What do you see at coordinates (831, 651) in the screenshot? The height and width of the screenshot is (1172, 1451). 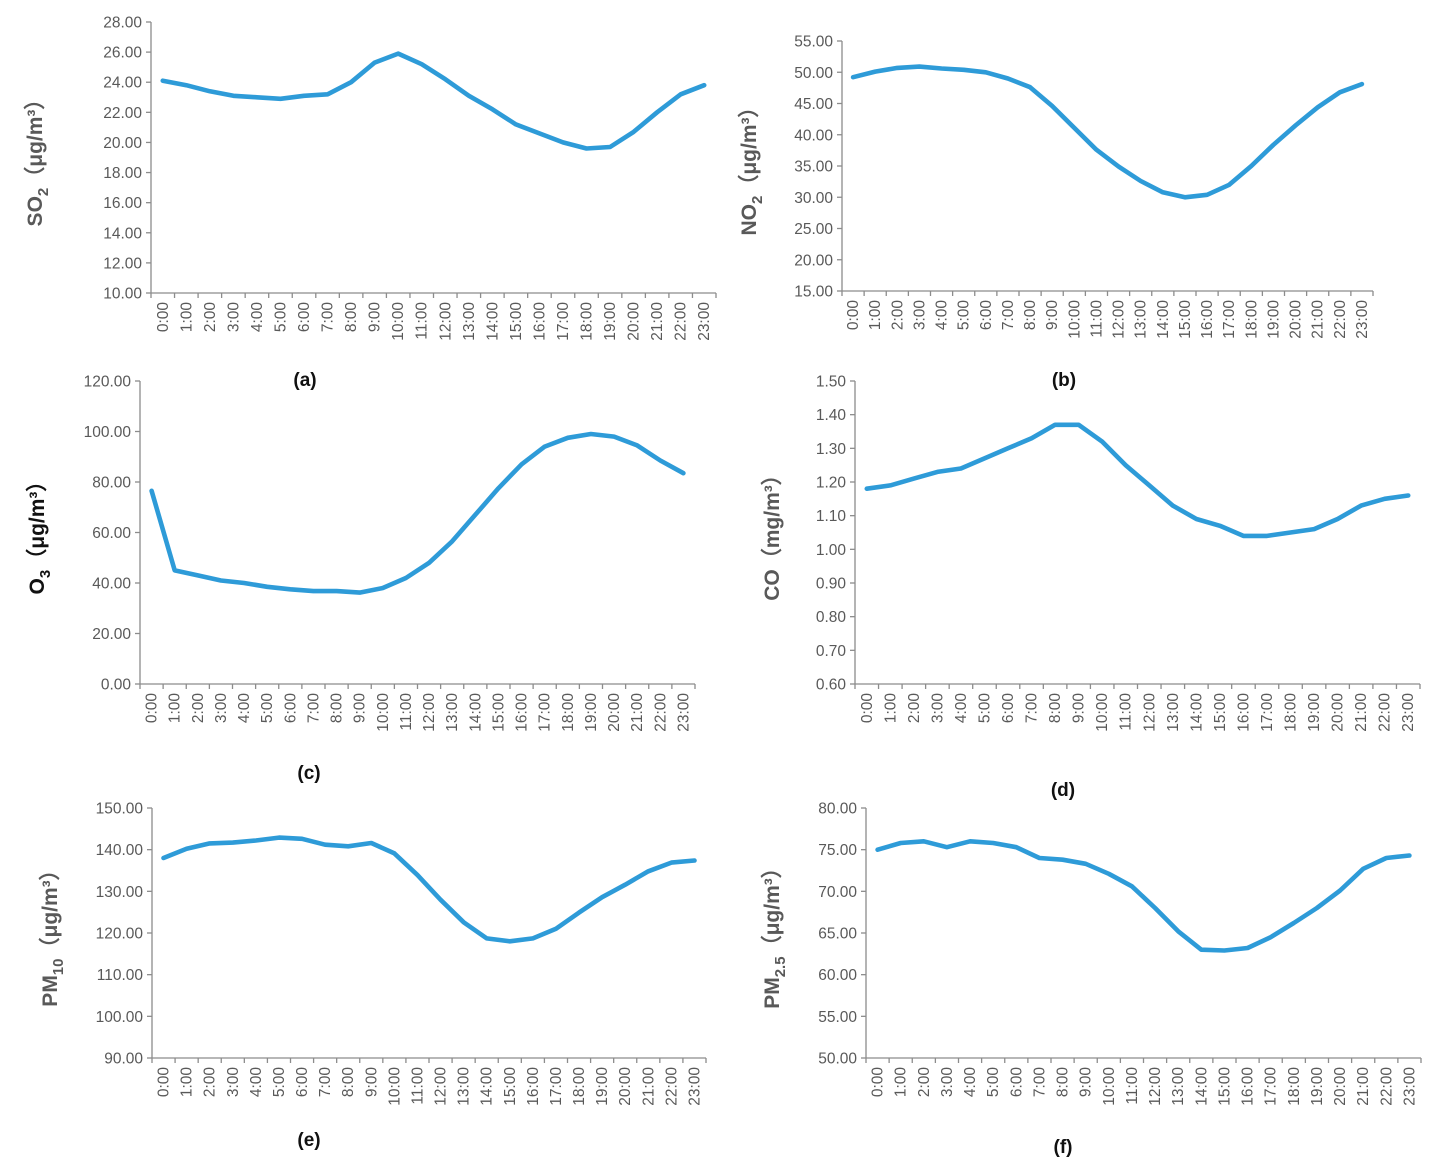 I see `y-tick-label: 0.70` at bounding box center [831, 651].